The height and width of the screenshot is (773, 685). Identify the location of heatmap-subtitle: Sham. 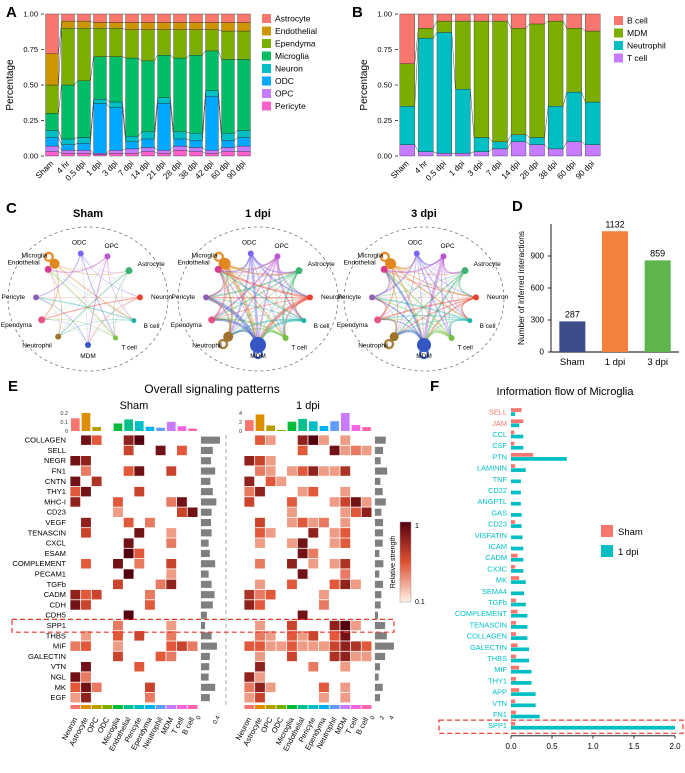
(134, 406).